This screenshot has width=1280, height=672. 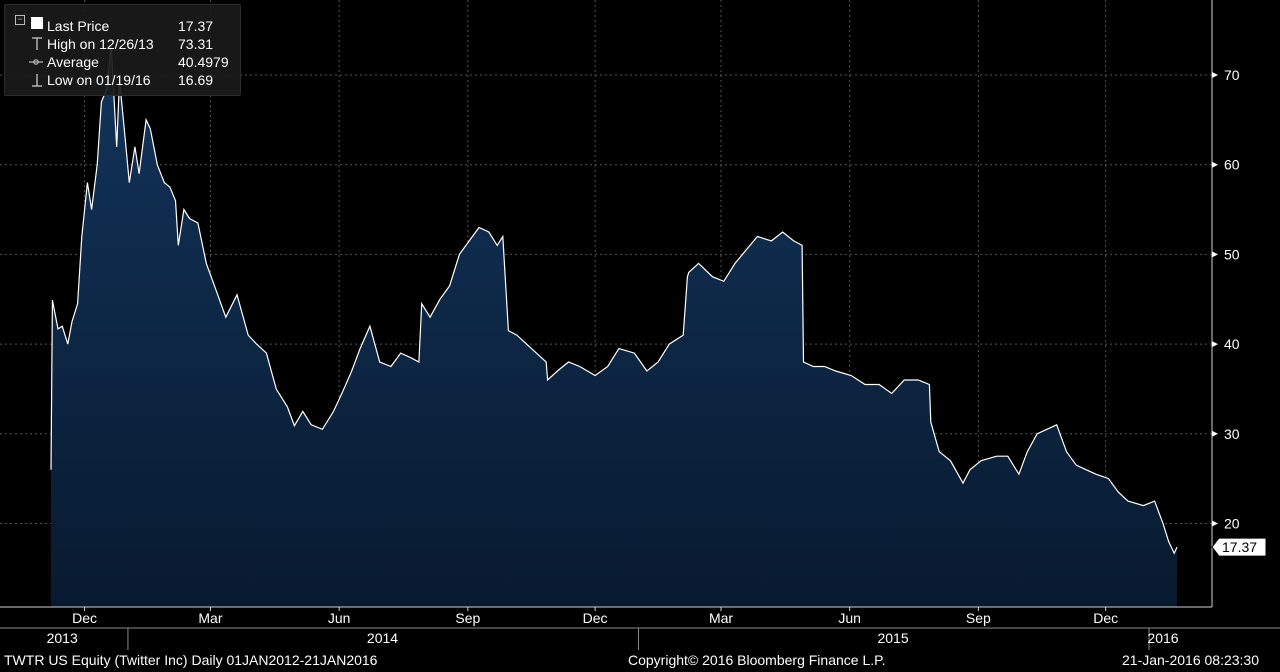 I want to click on white-square-icon, so click(x=37, y=23).